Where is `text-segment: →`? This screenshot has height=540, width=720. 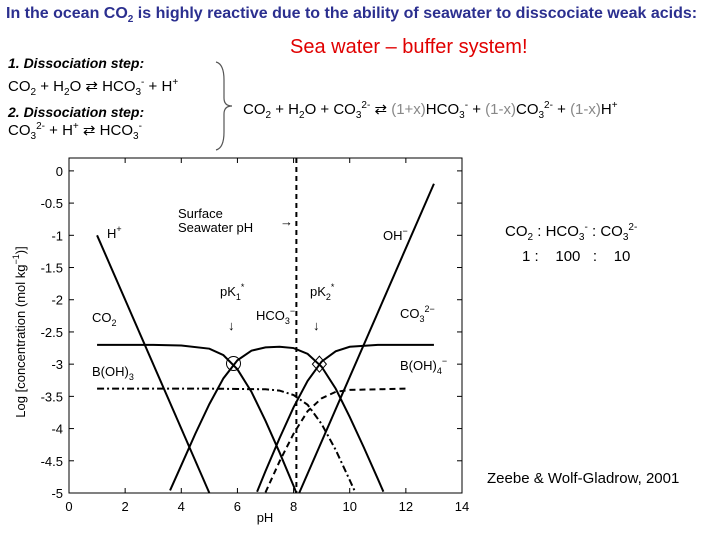 text-segment: → is located at coordinates (286, 221).